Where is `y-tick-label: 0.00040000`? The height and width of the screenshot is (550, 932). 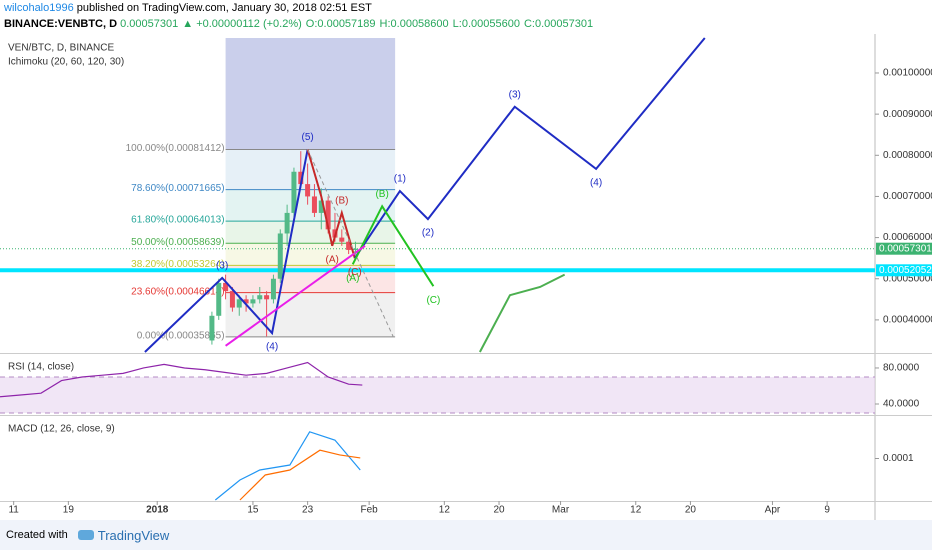 y-tick-label: 0.00040000 is located at coordinates (907, 320).